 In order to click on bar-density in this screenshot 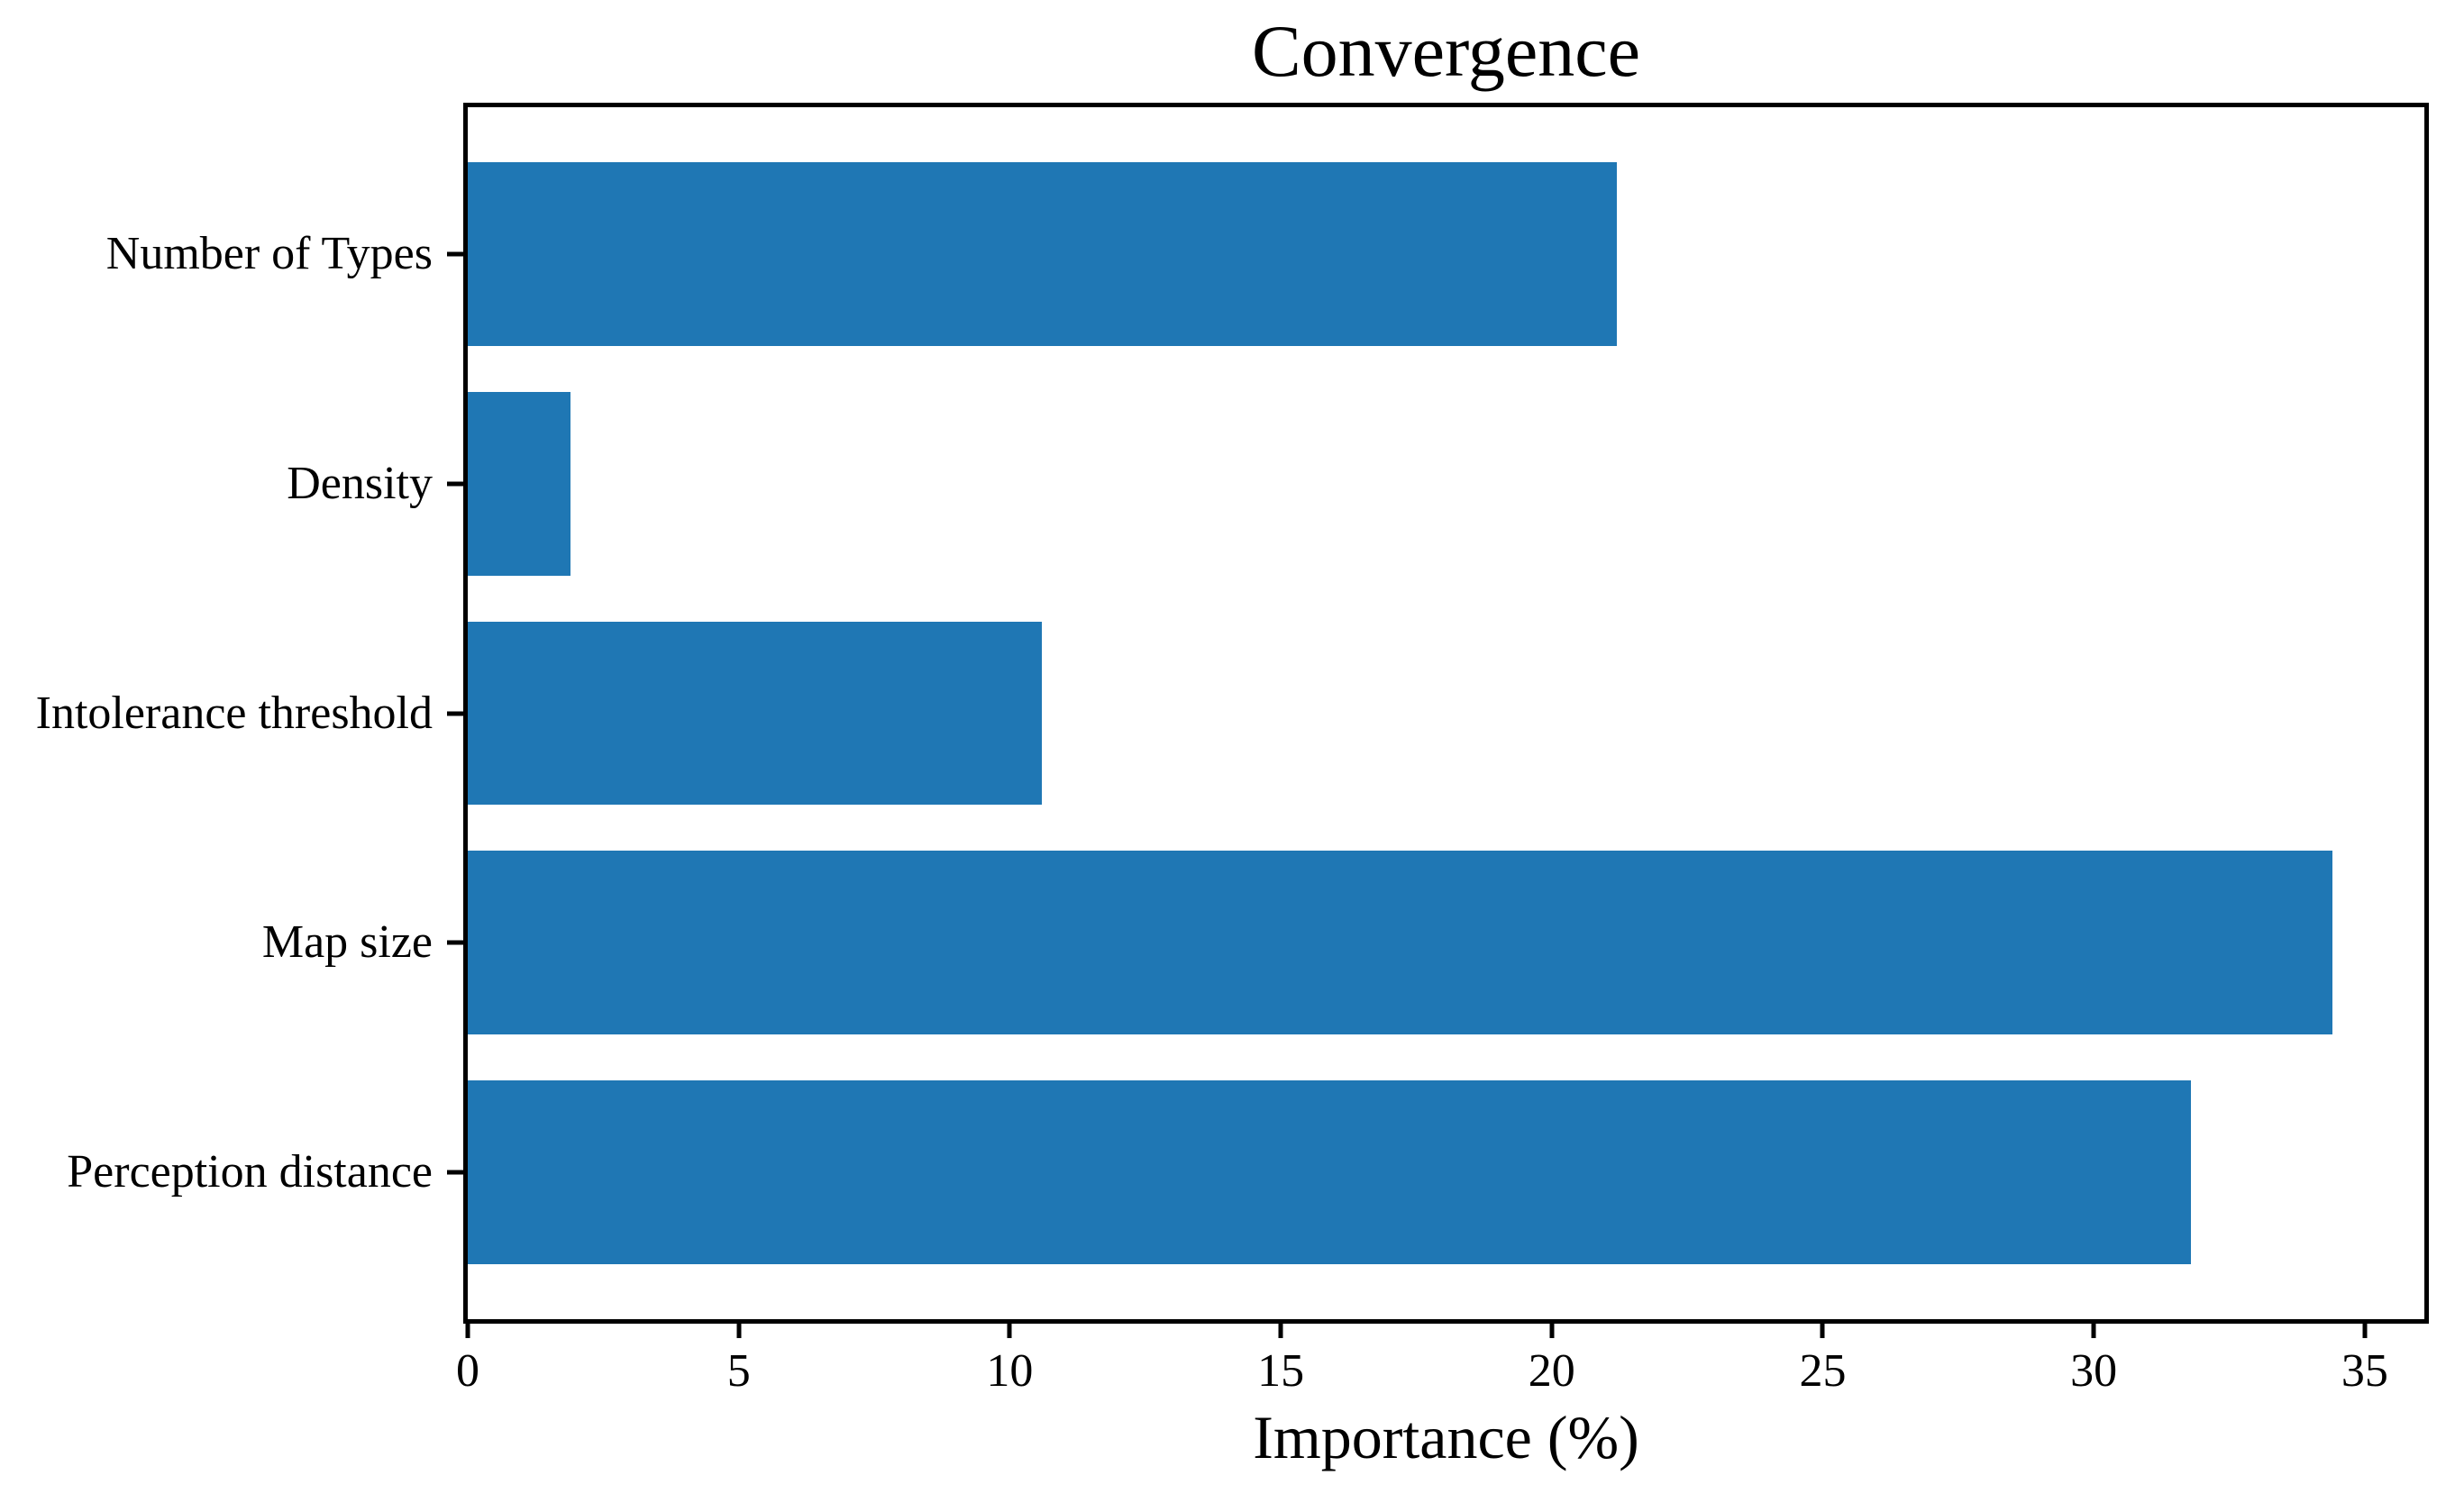, I will do `click(519, 483)`.